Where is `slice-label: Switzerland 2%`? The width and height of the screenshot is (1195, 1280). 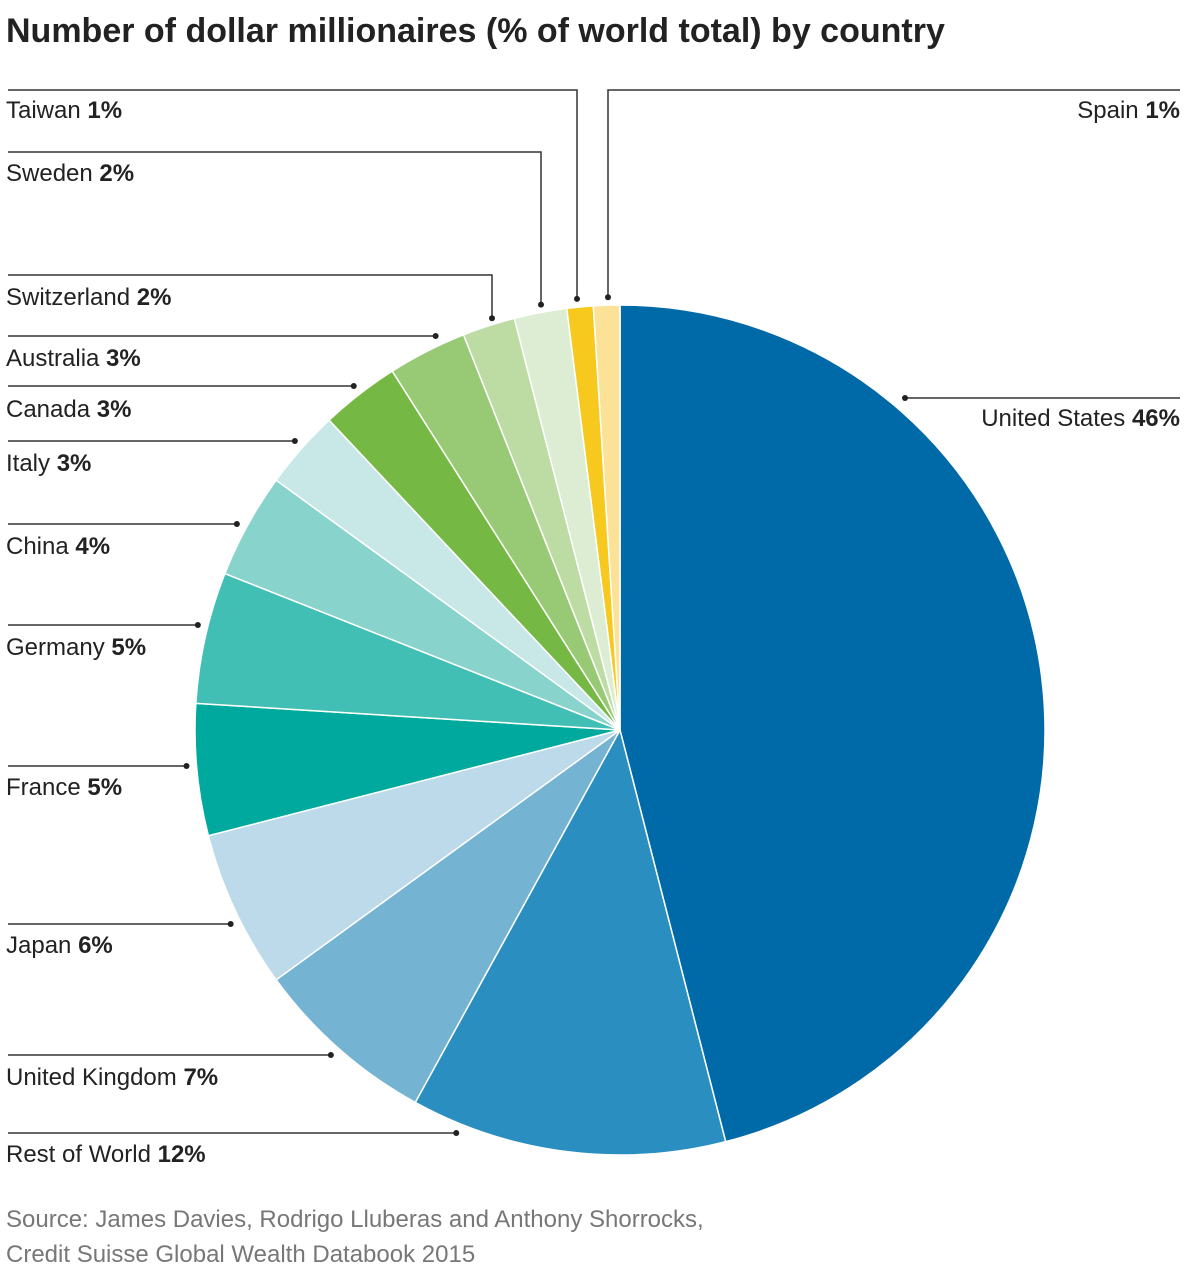 slice-label: Switzerland 2% is located at coordinates (88, 297).